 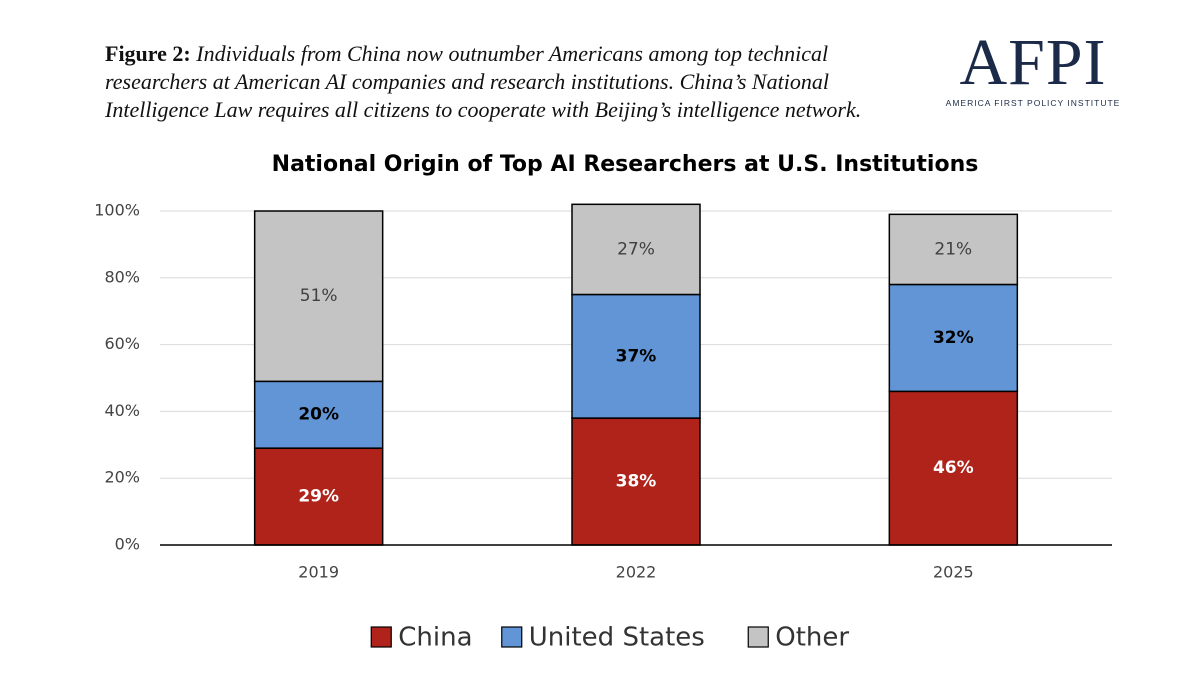 I want to click on y-tick-label: 80%, so click(x=122, y=276).